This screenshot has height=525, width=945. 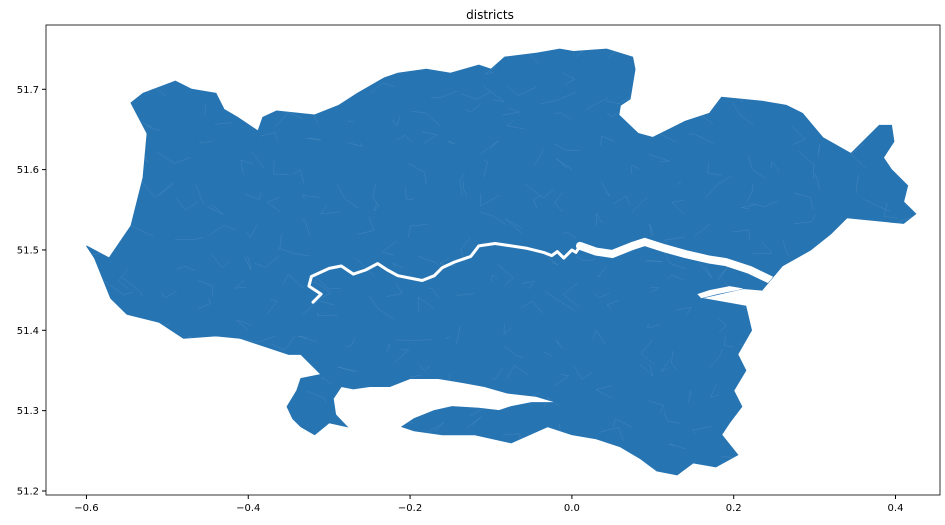 I want to click on x-tick-label: 0.0, so click(x=572, y=508).